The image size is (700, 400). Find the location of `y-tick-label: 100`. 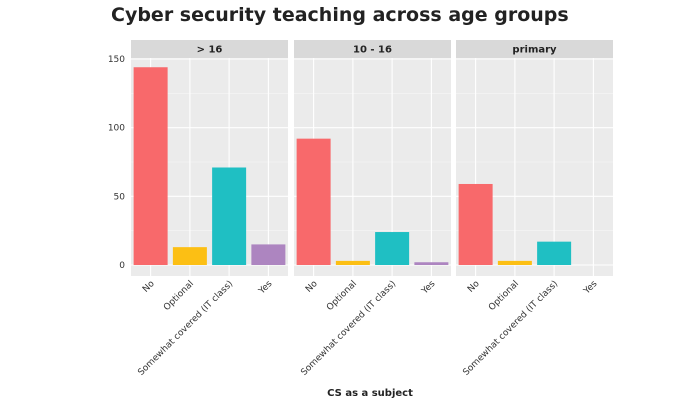

y-tick-label: 100 is located at coordinates (116, 129).